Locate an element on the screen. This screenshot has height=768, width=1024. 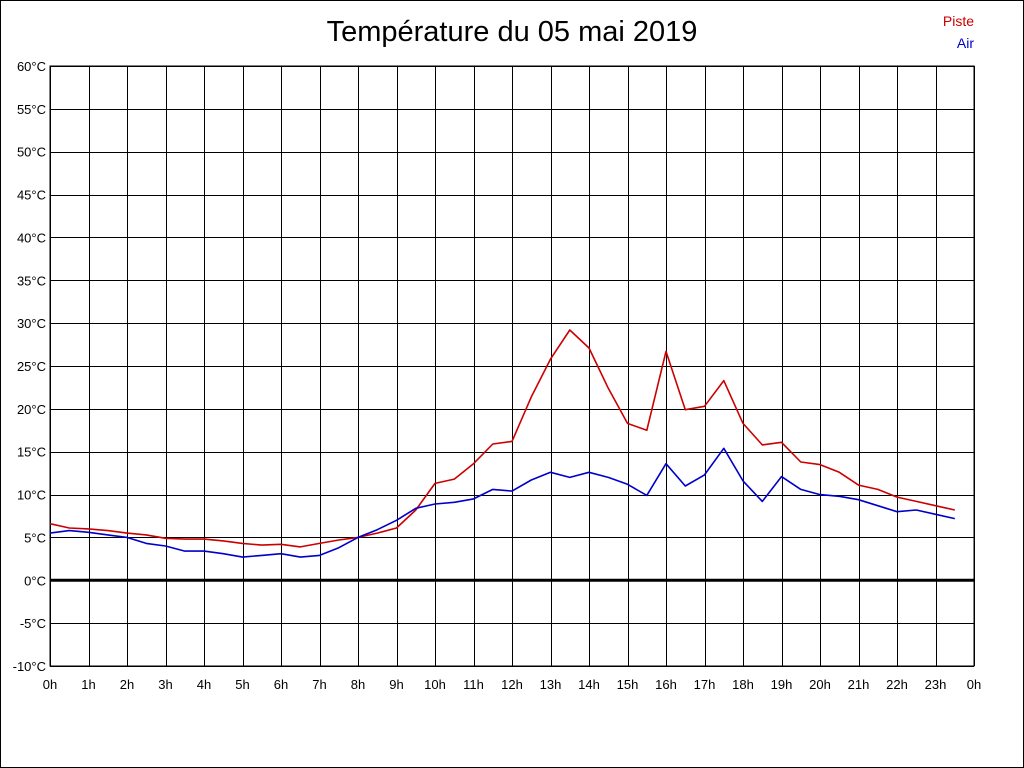
y-tick-label: 45°C is located at coordinates (31, 195).